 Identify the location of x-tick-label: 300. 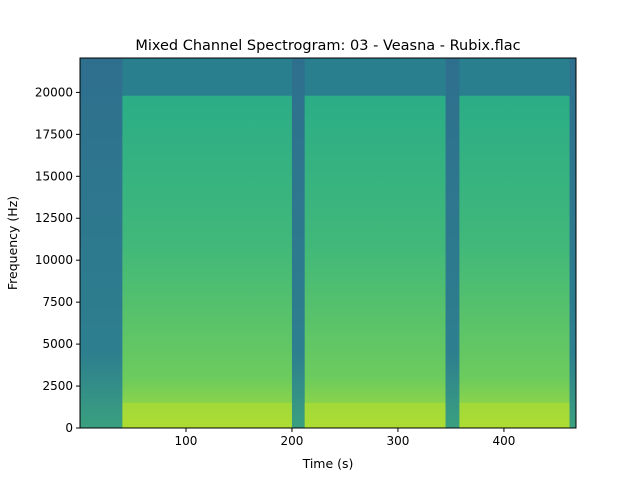
(397, 441).